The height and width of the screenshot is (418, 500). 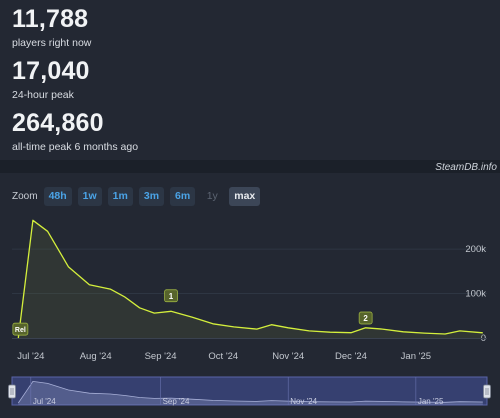 I want to click on steamdb-credit-link: SteamDB.info, so click(x=466, y=167).